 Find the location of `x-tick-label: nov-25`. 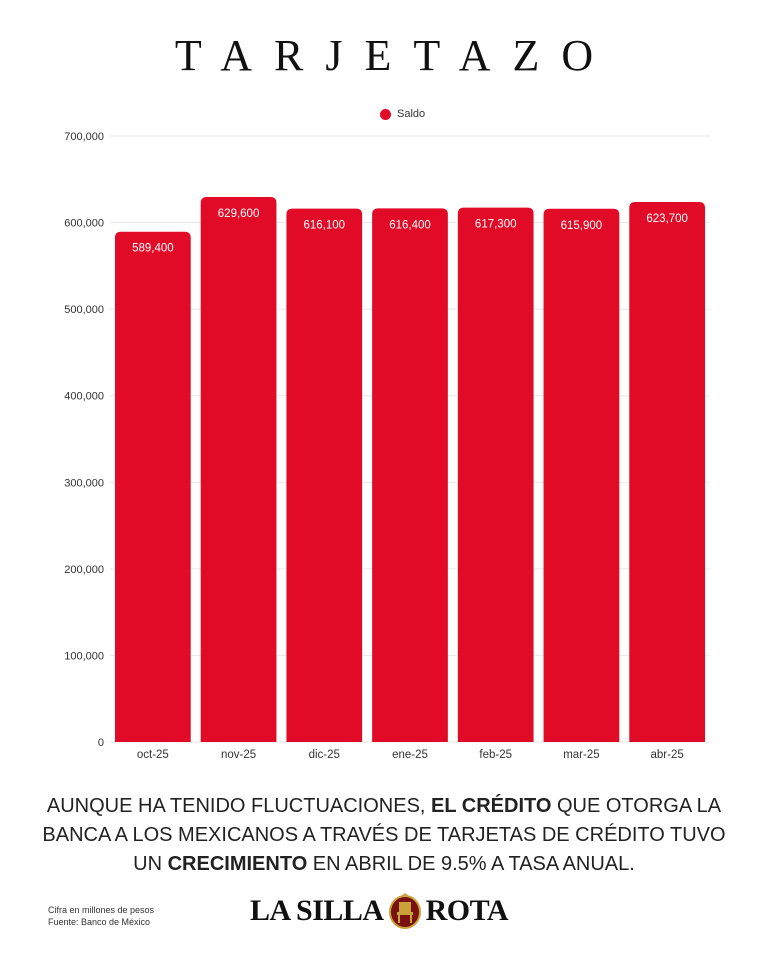

x-tick-label: nov-25 is located at coordinates (238, 755).